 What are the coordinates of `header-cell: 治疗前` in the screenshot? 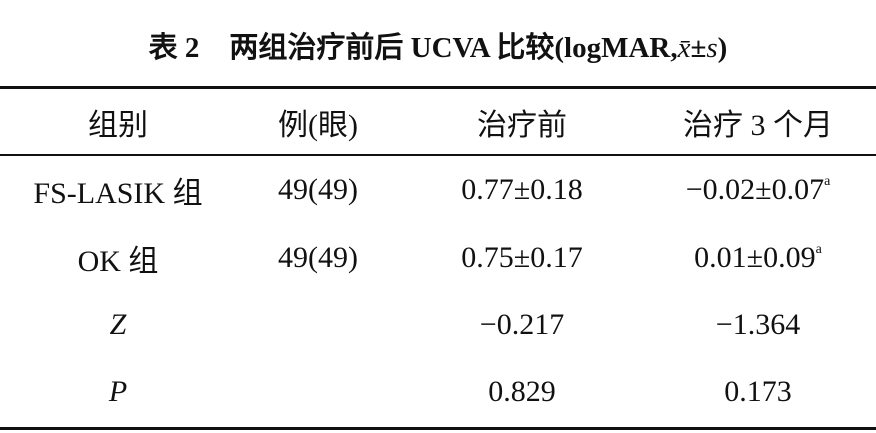 It's located at (522, 125).